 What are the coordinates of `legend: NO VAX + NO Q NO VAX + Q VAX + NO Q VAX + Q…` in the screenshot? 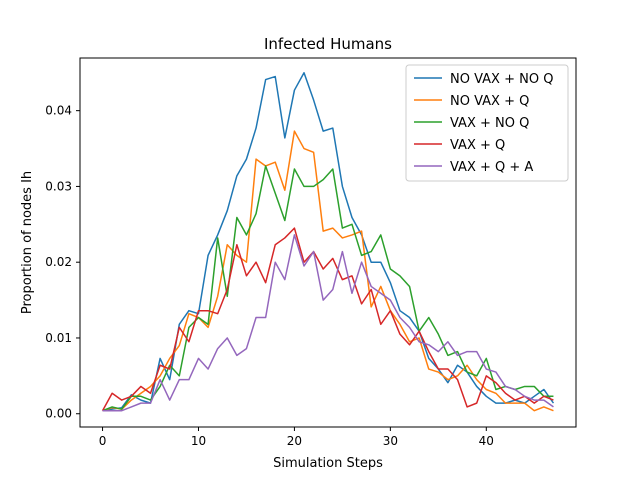 It's located at (487, 123).